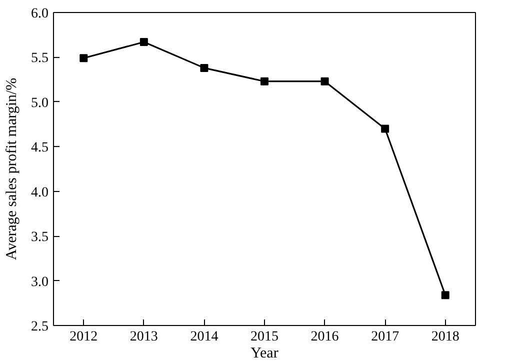 This screenshot has width=505, height=364. What do you see at coordinates (204, 337) in the screenshot?
I see `x-tick-label: 2014` at bounding box center [204, 337].